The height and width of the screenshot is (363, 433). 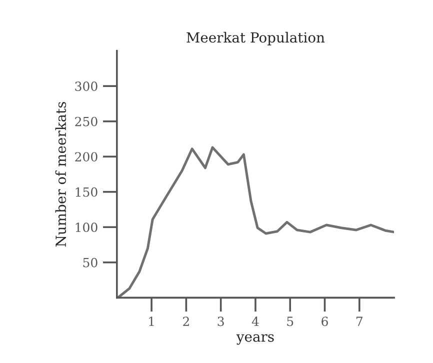 I want to click on y-tick-label: 250, so click(x=86, y=121).